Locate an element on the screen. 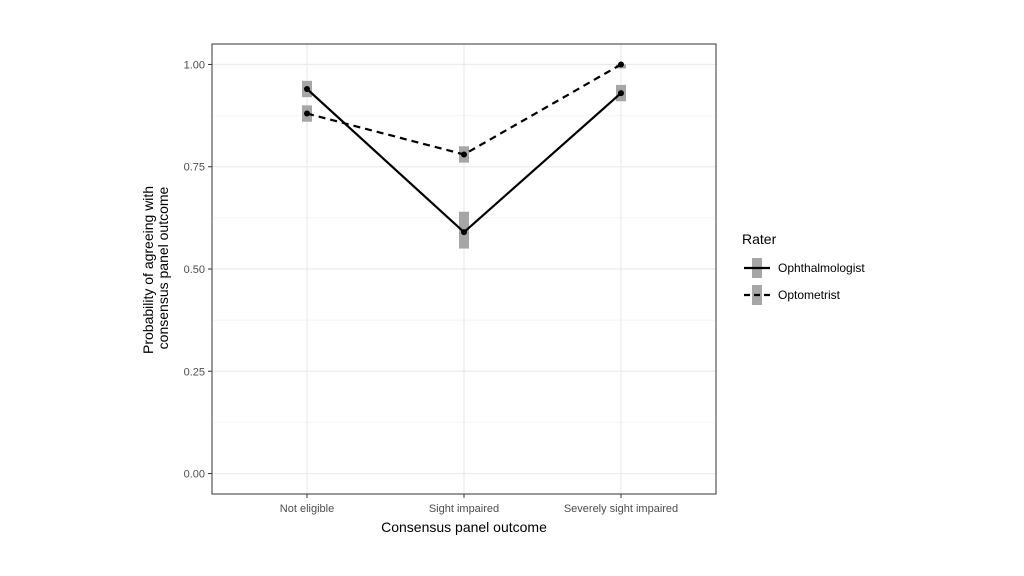 The width and height of the screenshot is (1024, 576). y-tick-label: 0.75 is located at coordinates (194, 168).